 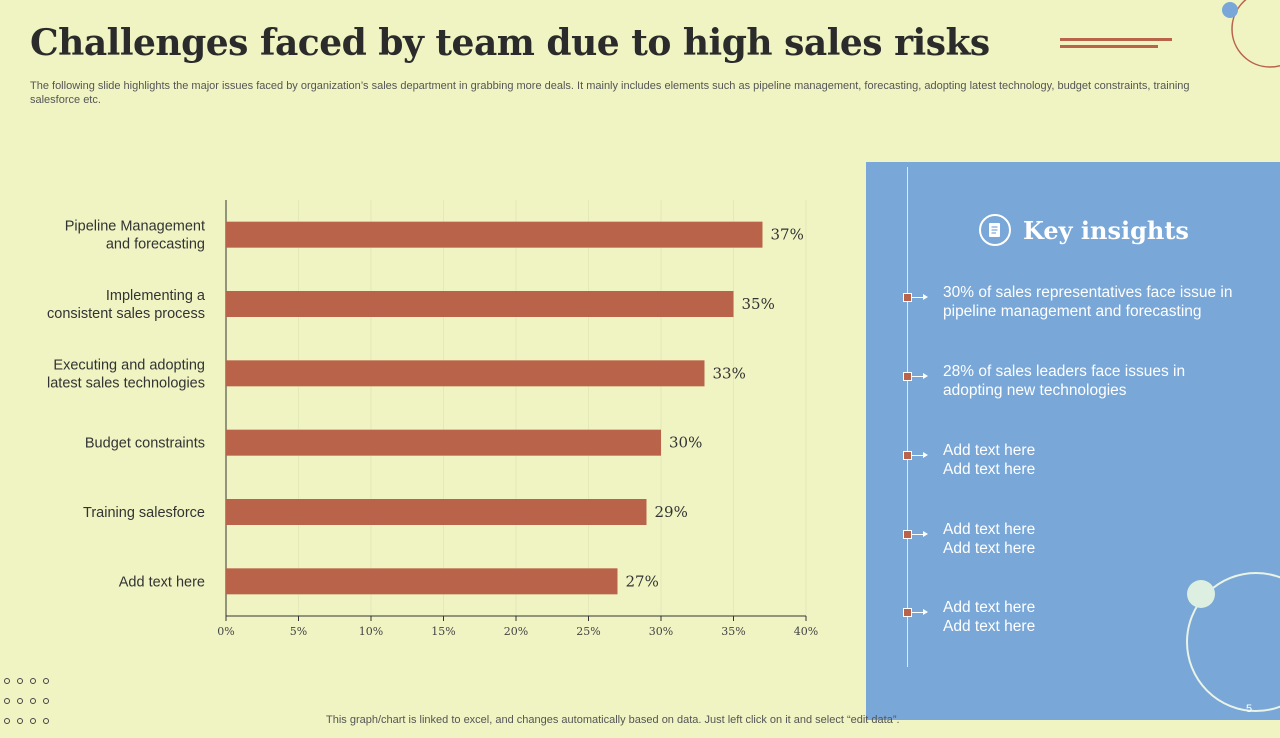 I want to click on category-label-line: Budget constraints, so click(x=145, y=444).